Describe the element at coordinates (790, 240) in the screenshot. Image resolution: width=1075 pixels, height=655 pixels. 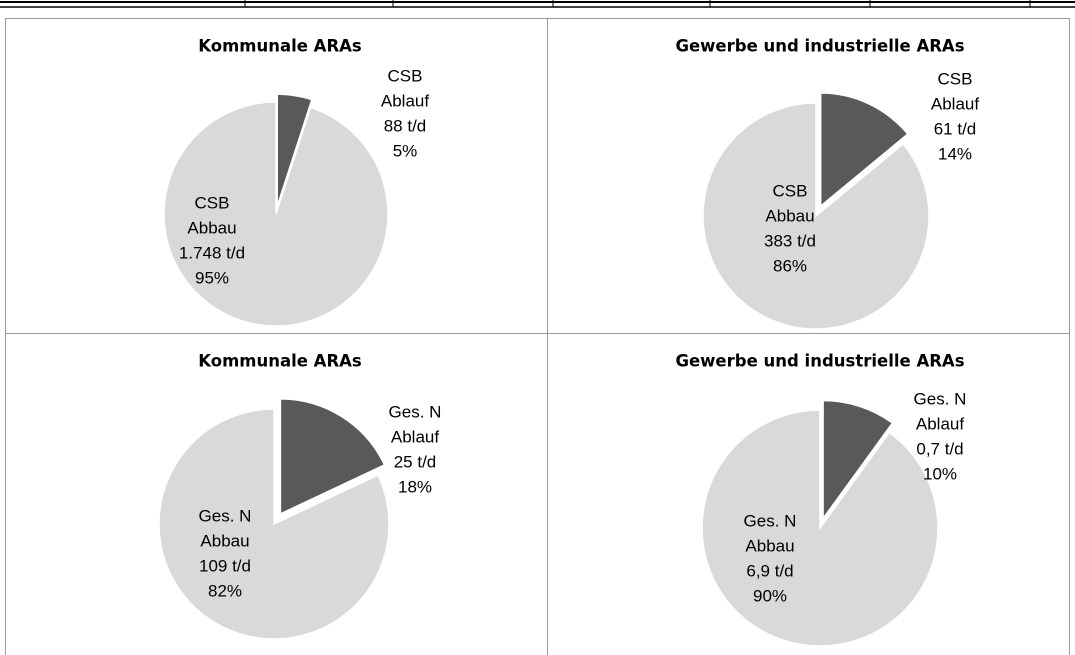
I see `amount-label: 383 t/d` at that location.